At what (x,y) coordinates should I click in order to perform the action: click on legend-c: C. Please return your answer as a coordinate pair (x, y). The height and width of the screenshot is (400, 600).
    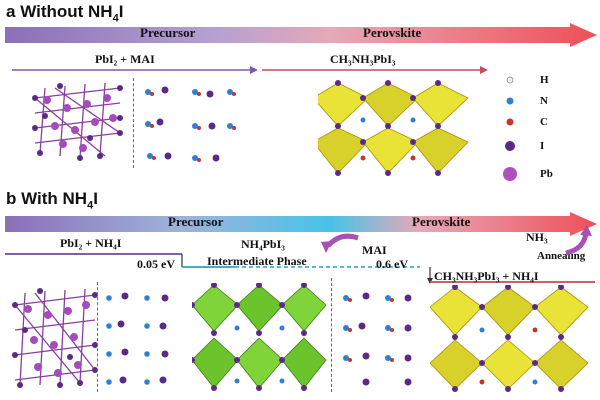
    Looking at the image, I should click on (544, 122).